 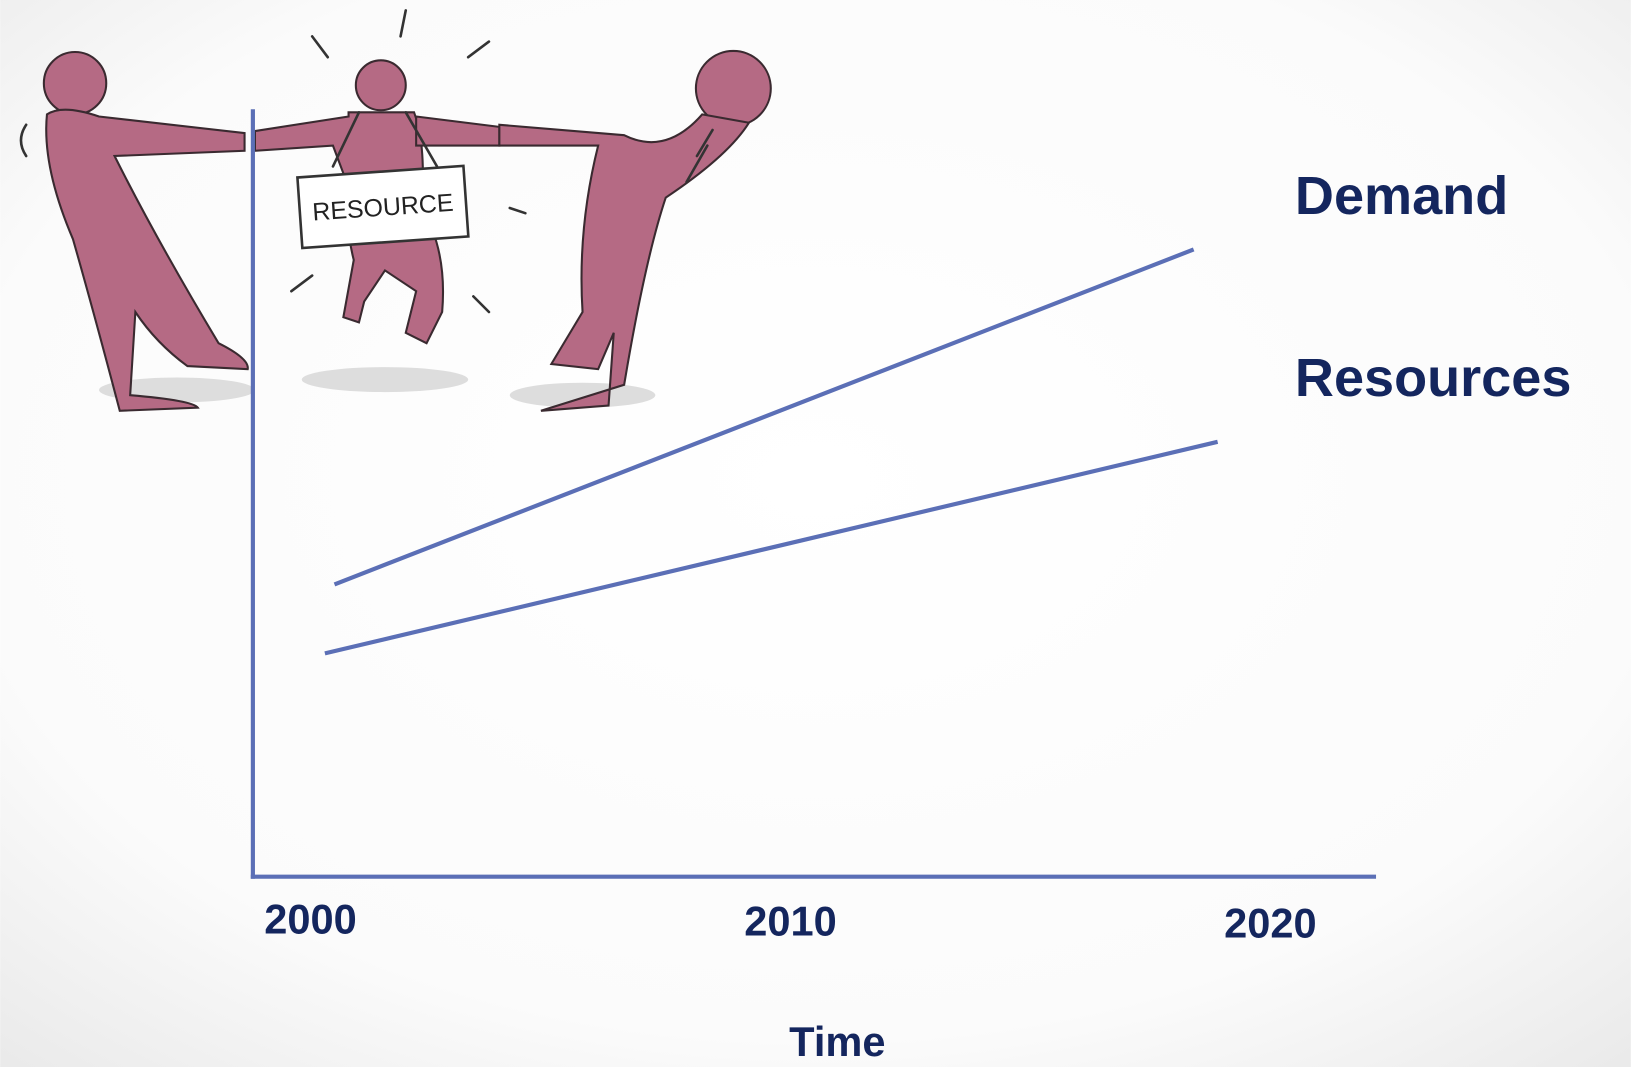 What do you see at coordinates (310, 918) in the screenshot?
I see `x-tick-label: 2000` at bounding box center [310, 918].